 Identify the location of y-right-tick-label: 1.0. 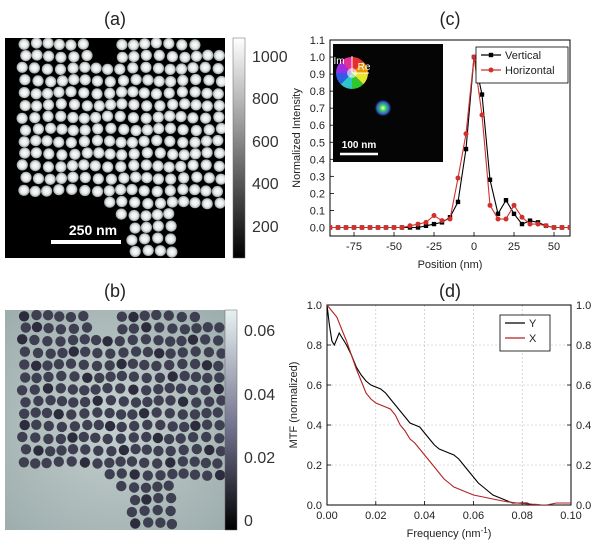
(583, 306).